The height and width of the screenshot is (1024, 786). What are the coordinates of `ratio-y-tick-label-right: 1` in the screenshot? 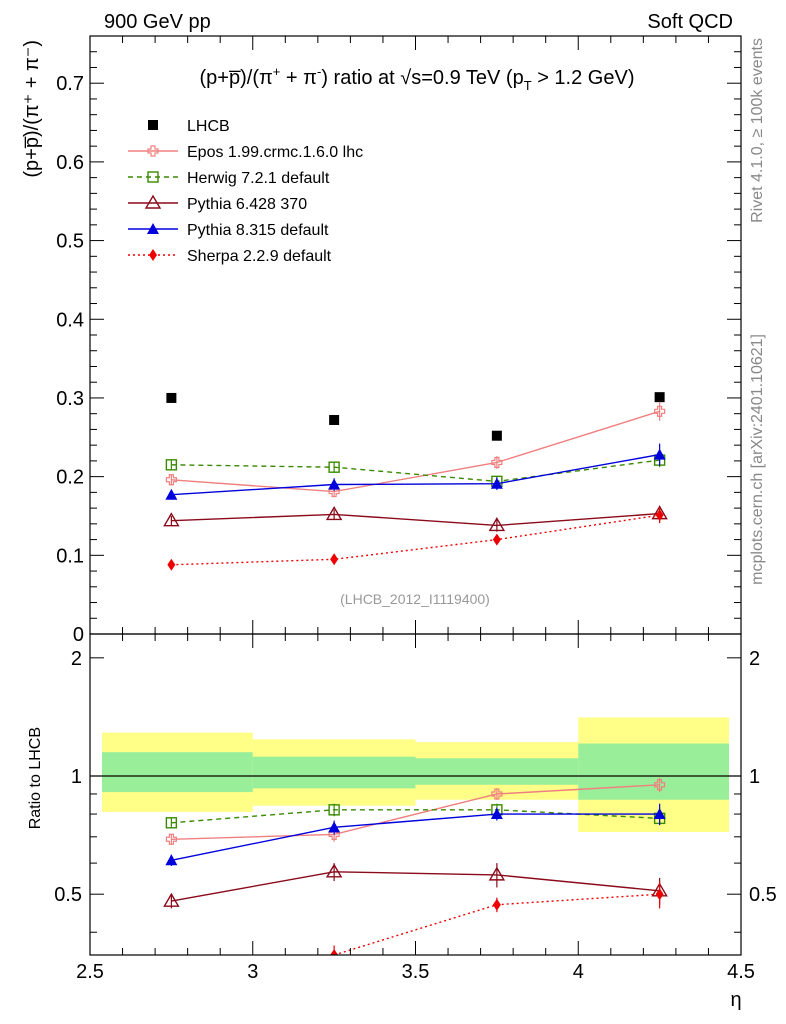 It's located at (754, 777).